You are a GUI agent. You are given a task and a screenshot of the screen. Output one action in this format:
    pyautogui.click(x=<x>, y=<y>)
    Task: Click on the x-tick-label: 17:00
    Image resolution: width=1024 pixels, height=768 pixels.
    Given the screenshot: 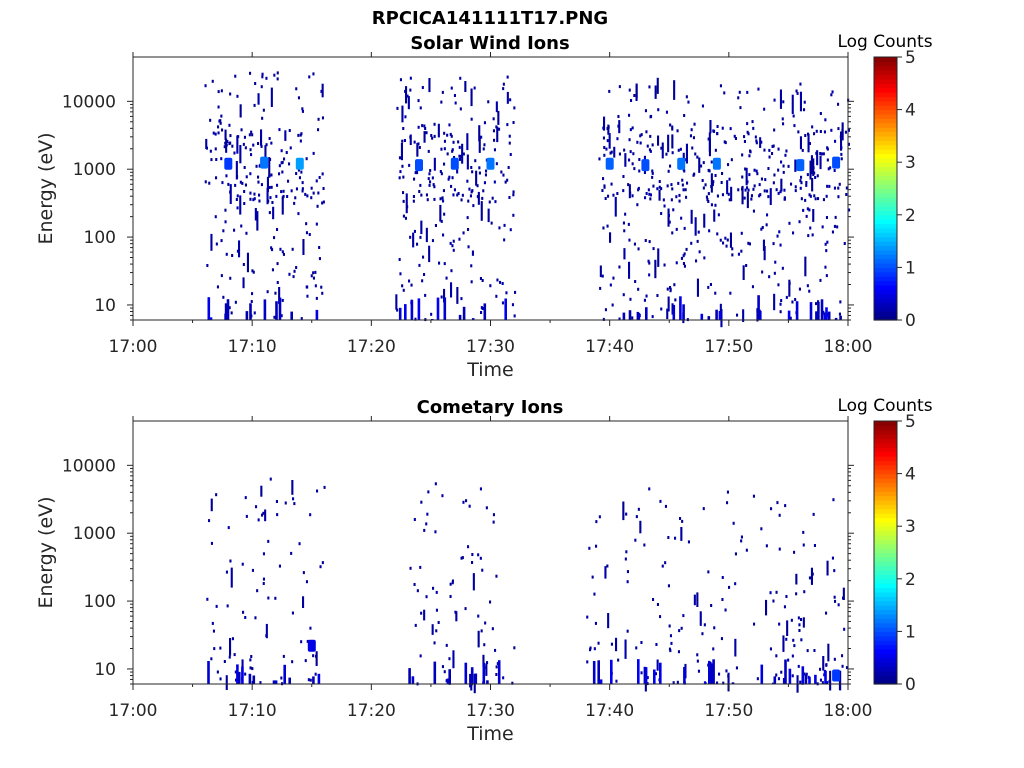 What is the action you would take?
    pyautogui.click(x=133, y=711)
    